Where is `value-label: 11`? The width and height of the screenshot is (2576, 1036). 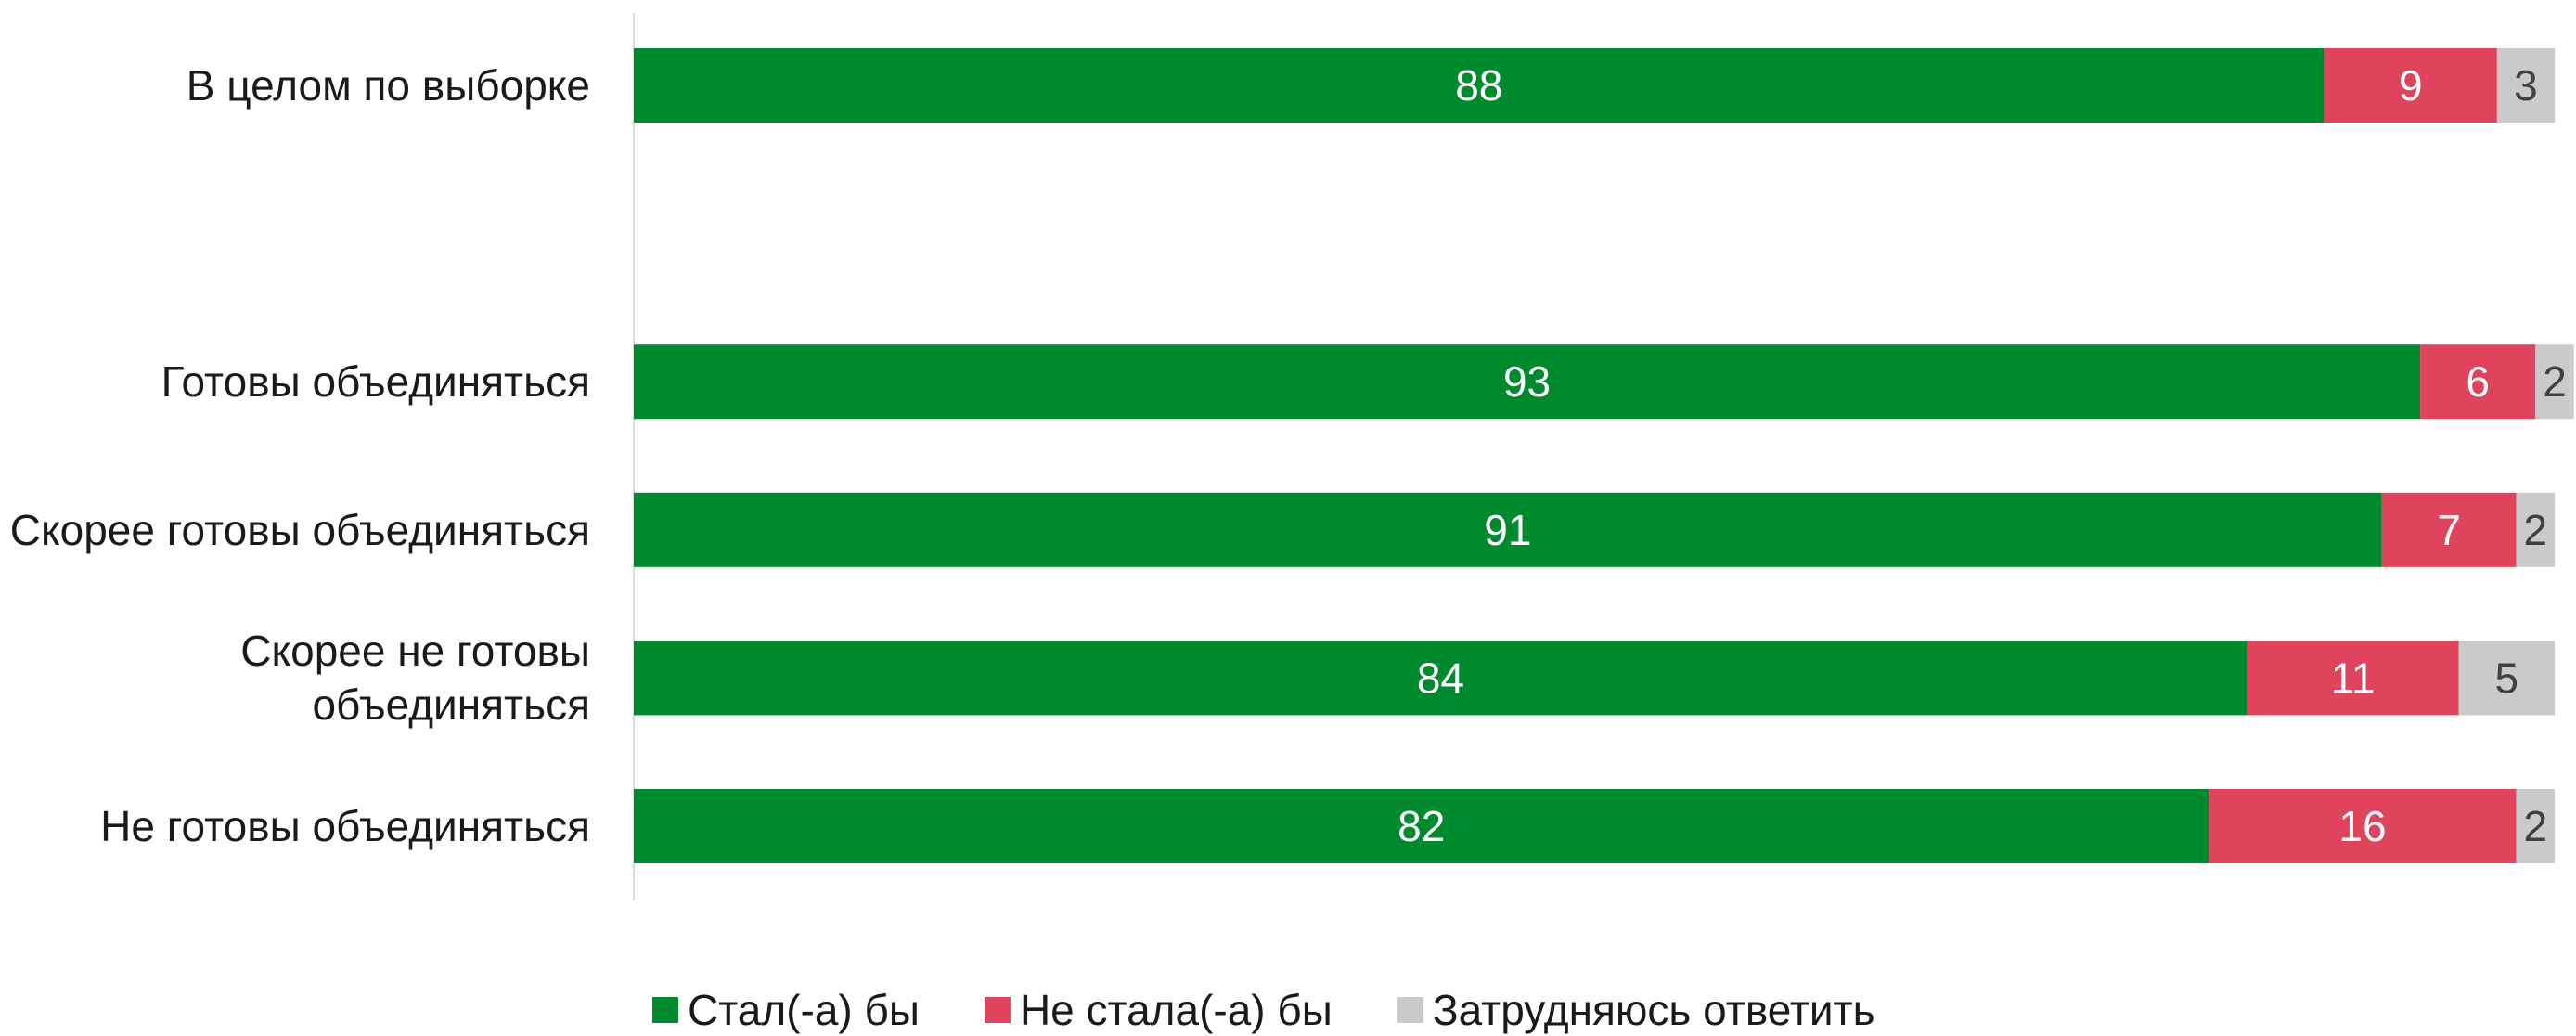 value-label: 11 is located at coordinates (2353, 678).